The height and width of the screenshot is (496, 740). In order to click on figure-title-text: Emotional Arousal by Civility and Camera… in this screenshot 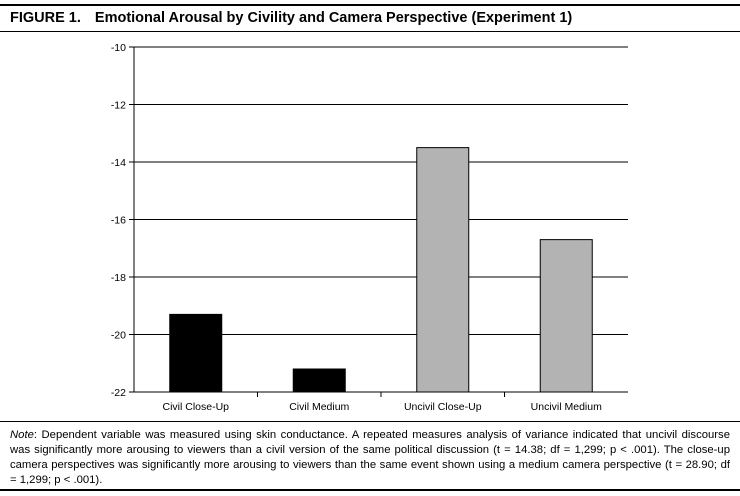, I will do `click(333, 18)`.